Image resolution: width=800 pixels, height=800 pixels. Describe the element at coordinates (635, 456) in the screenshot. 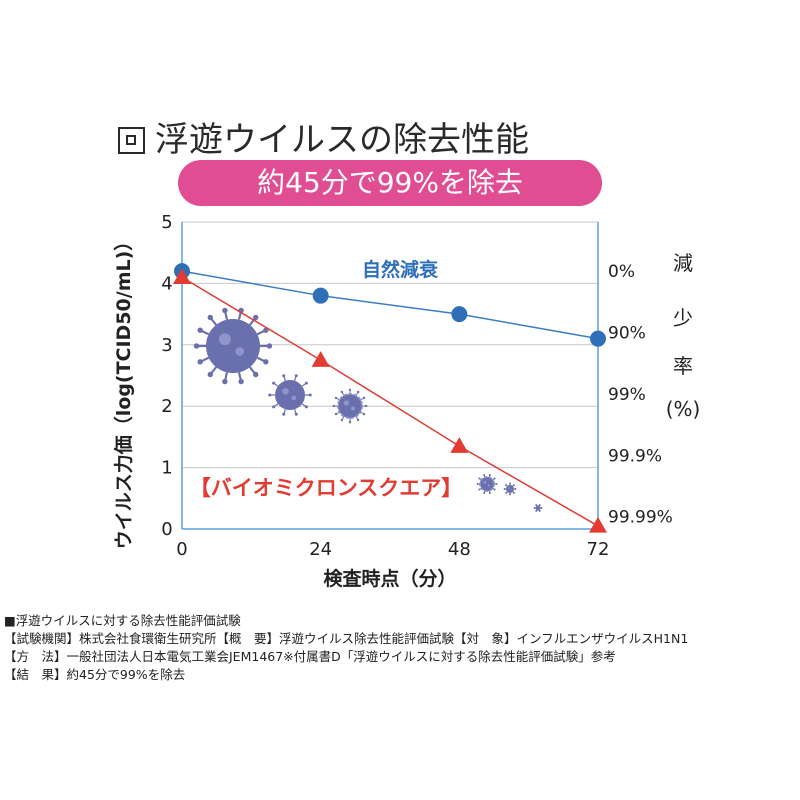

I see `y2-tick-label: 99.9%` at that location.